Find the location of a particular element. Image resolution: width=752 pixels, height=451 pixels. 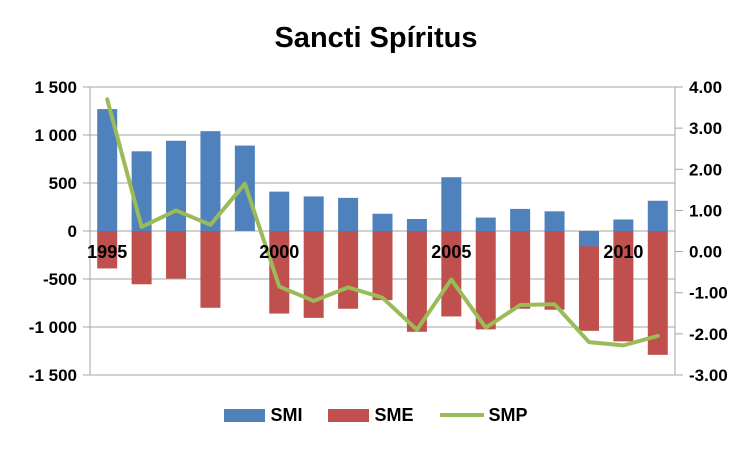

chart-title: Sancti Spíritus is located at coordinates (376, 38).